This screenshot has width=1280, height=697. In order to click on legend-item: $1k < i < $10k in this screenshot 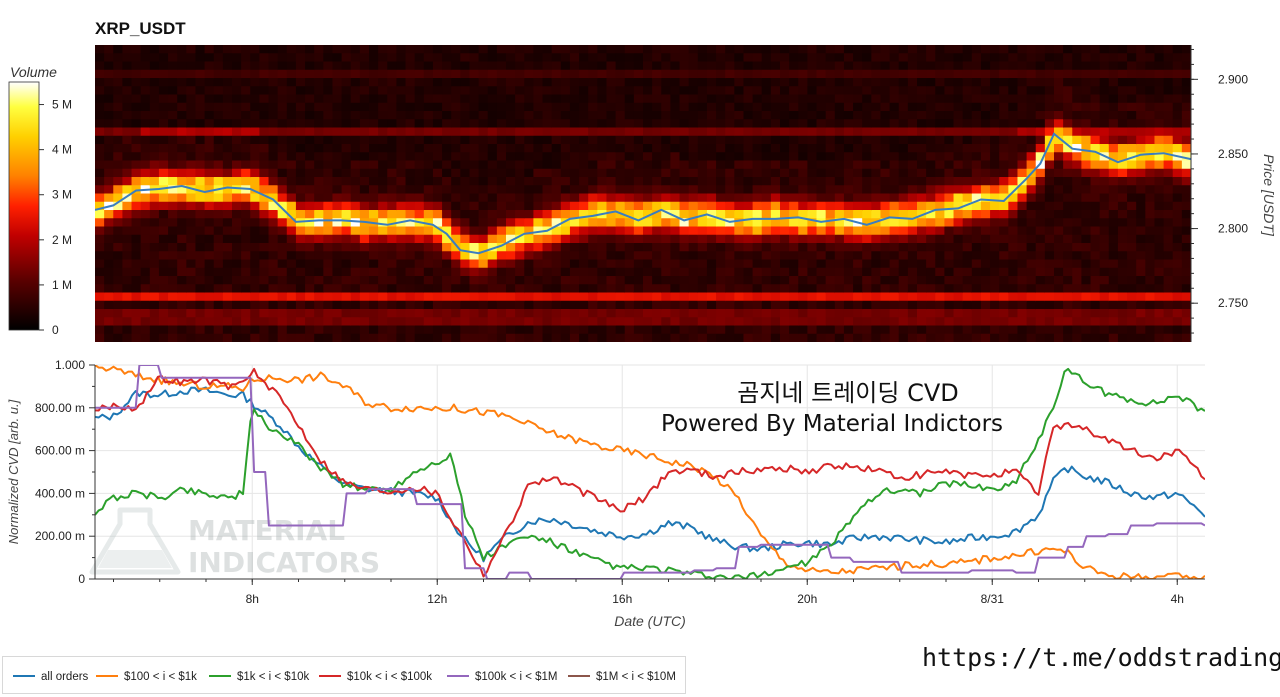, I will do `click(259, 677)`.